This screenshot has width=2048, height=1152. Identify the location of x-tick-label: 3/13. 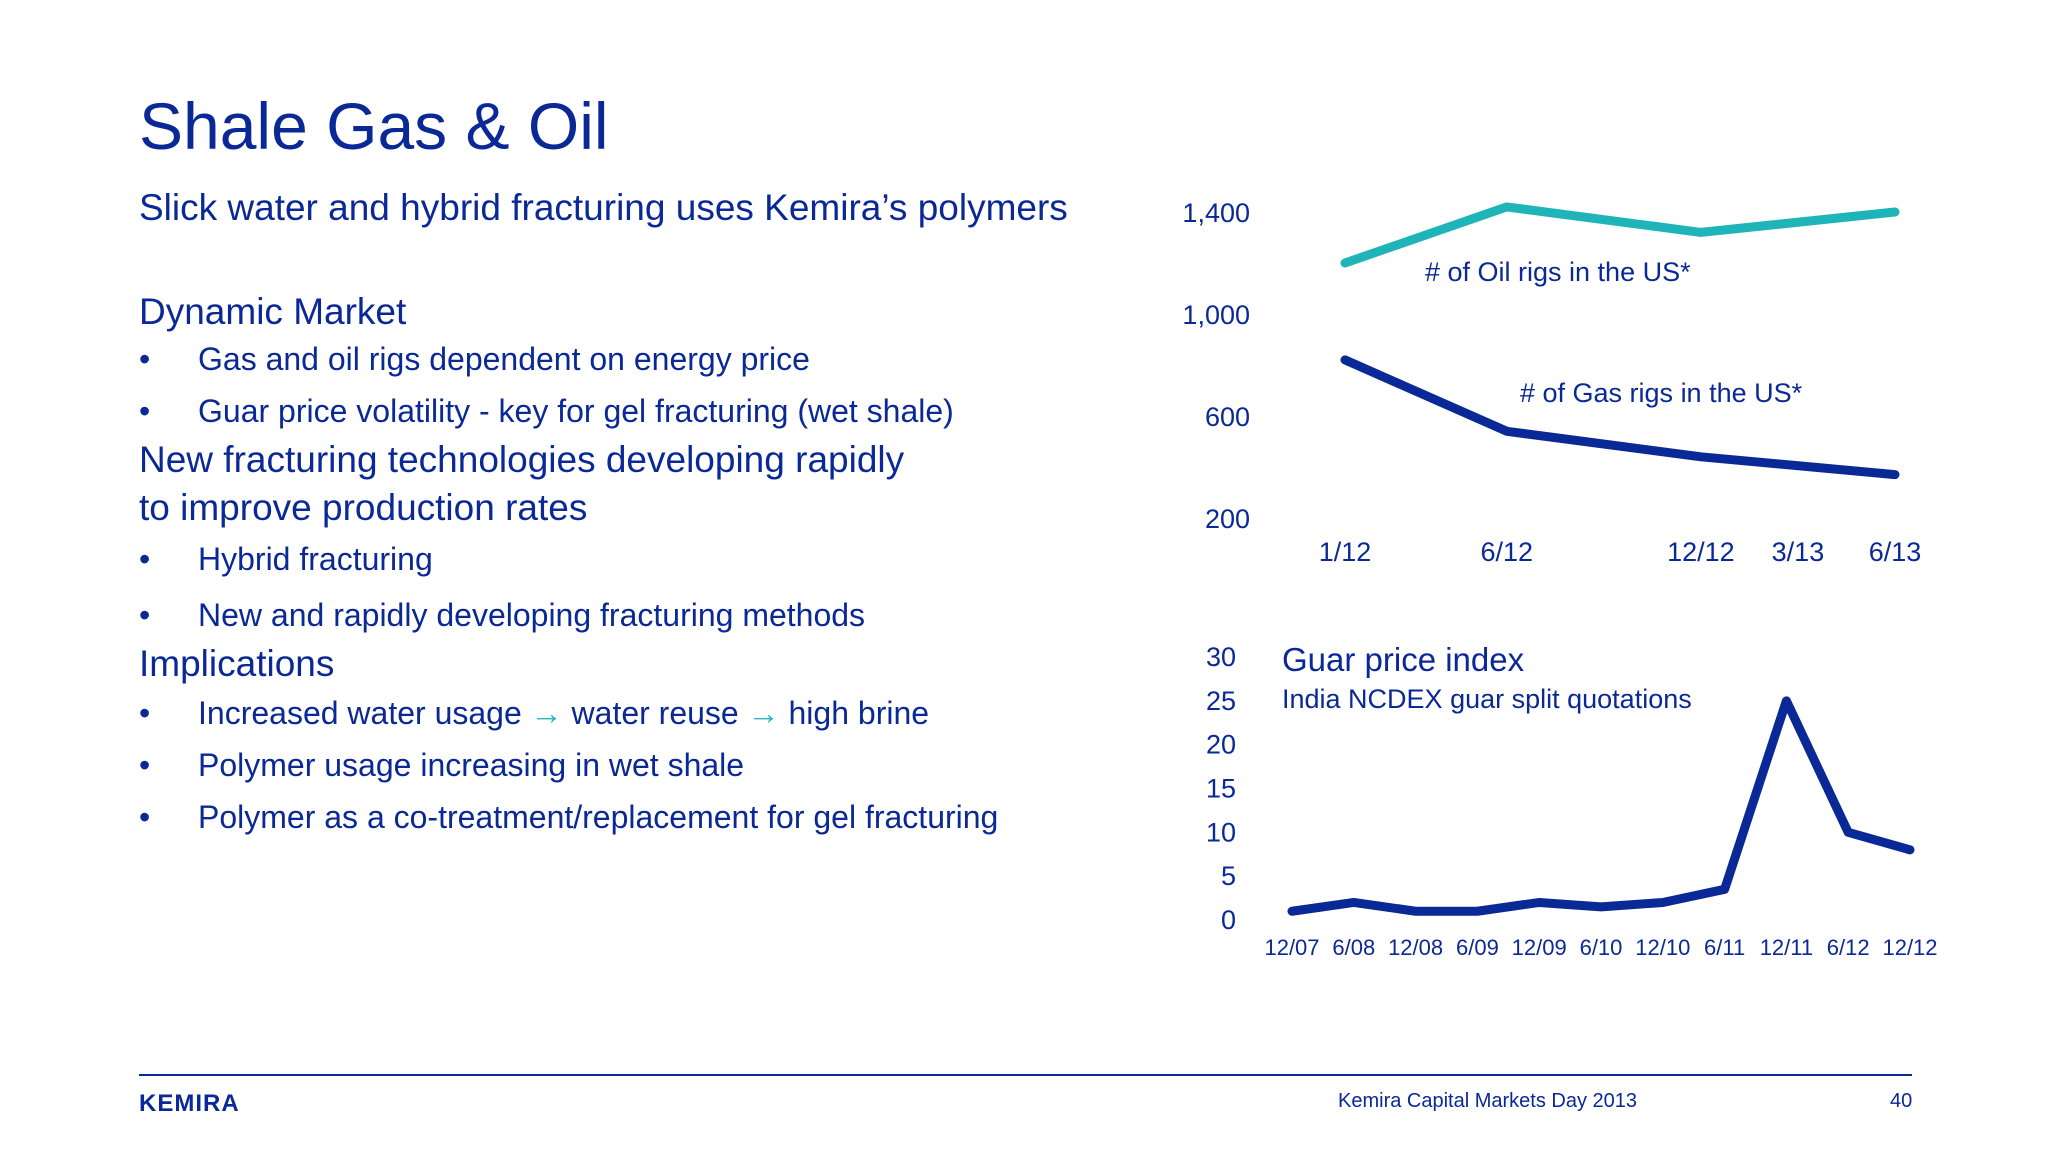
(1798, 552).